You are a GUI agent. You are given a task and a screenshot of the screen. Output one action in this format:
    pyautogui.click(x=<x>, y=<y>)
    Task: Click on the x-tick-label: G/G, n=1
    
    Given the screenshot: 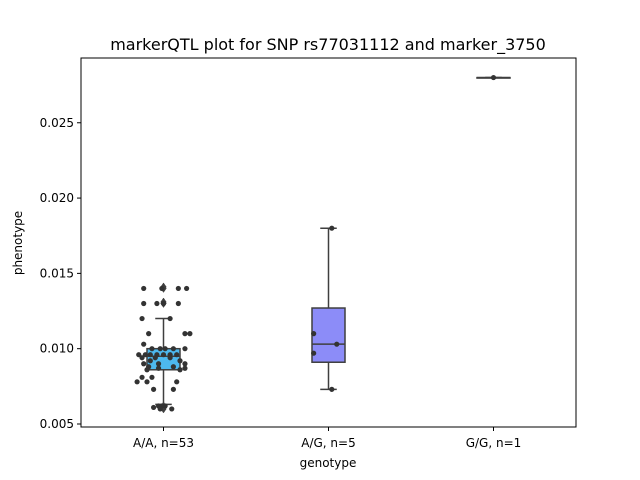 What is the action you would take?
    pyautogui.click(x=494, y=443)
    